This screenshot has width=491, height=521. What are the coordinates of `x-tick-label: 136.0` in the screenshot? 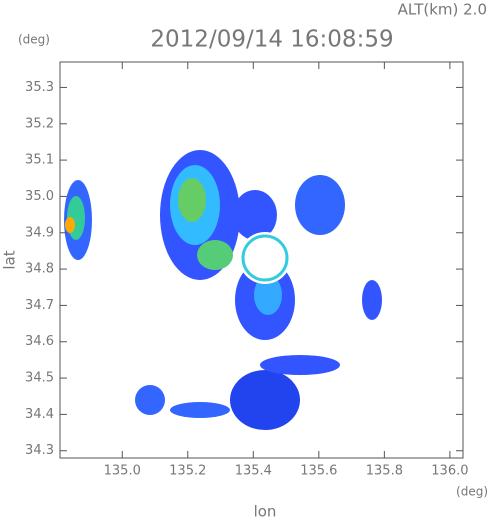 It's located at (449, 471).